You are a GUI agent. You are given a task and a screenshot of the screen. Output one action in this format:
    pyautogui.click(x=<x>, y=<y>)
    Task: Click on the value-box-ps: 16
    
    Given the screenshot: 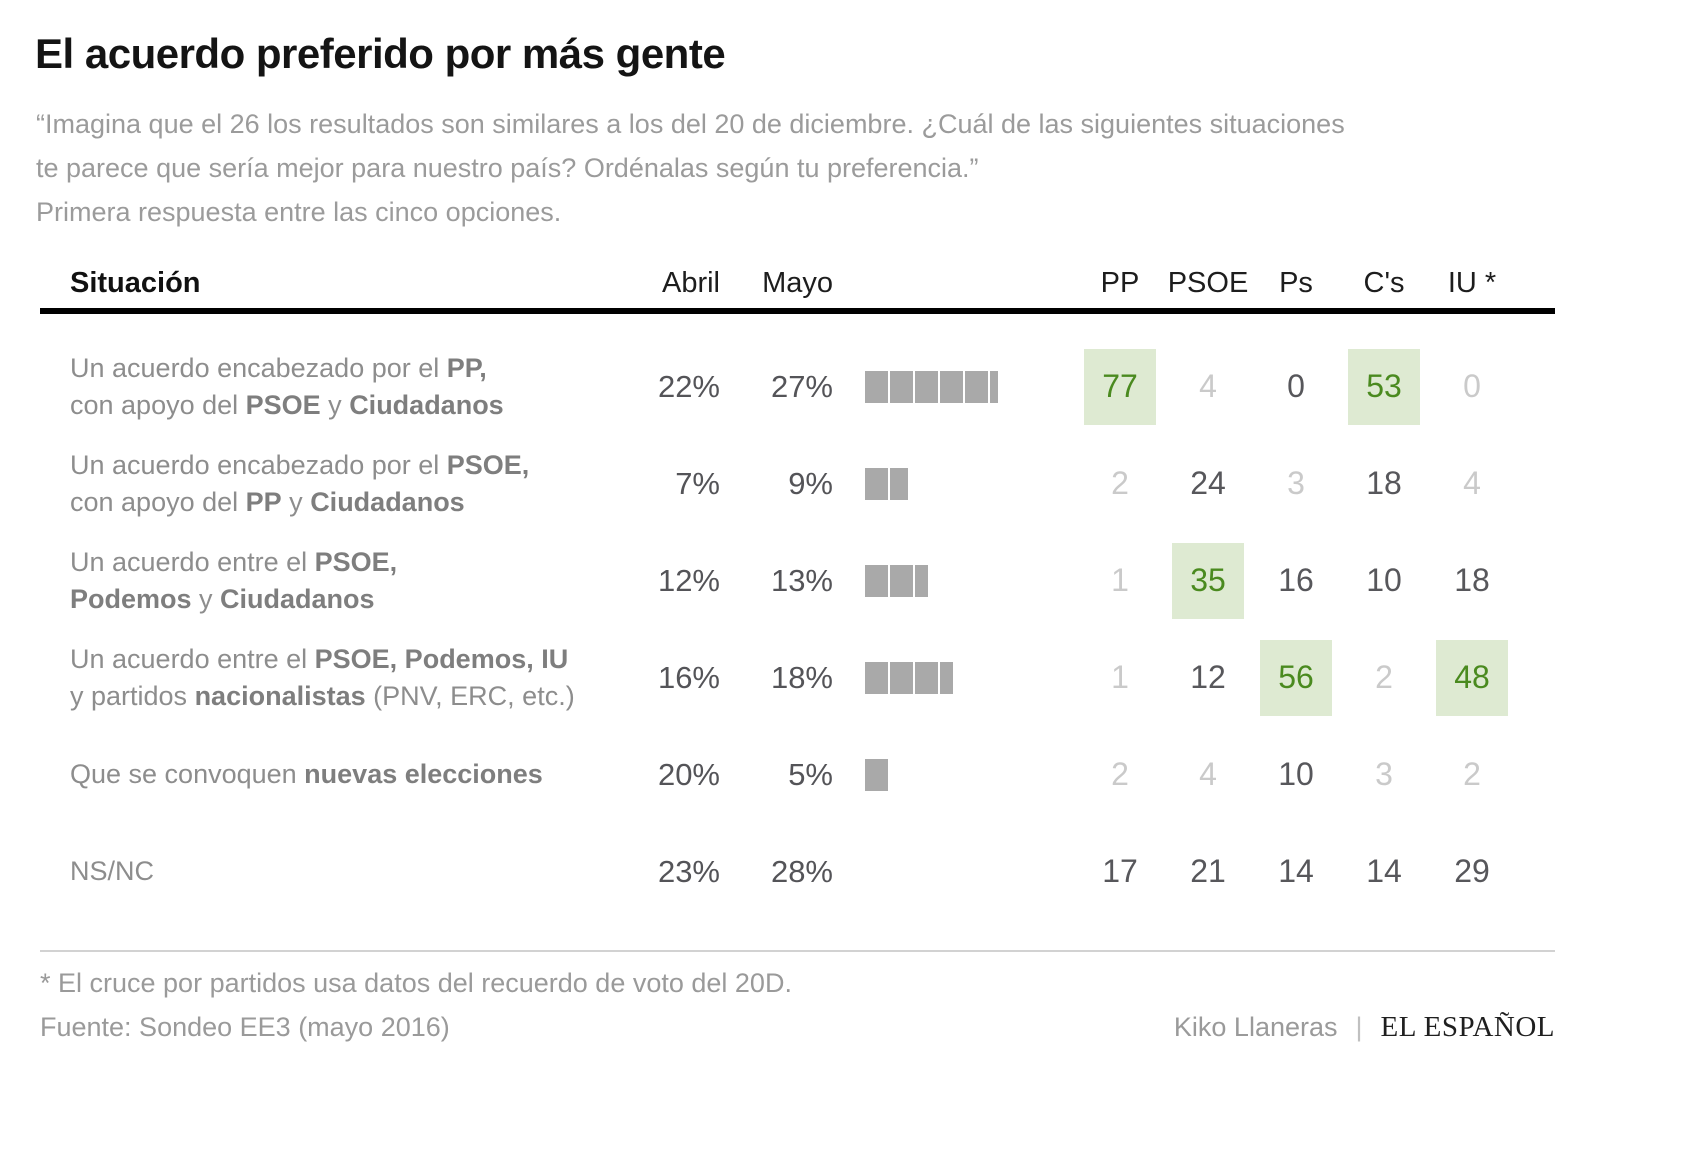 What is the action you would take?
    pyautogui.click(x=1296, y=580)
    